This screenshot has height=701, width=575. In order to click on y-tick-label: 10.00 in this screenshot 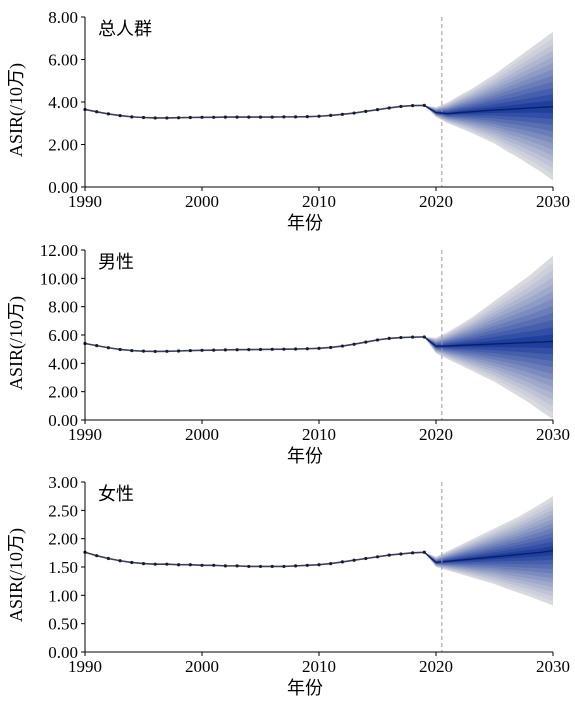, I will do `click(59, 278)`.